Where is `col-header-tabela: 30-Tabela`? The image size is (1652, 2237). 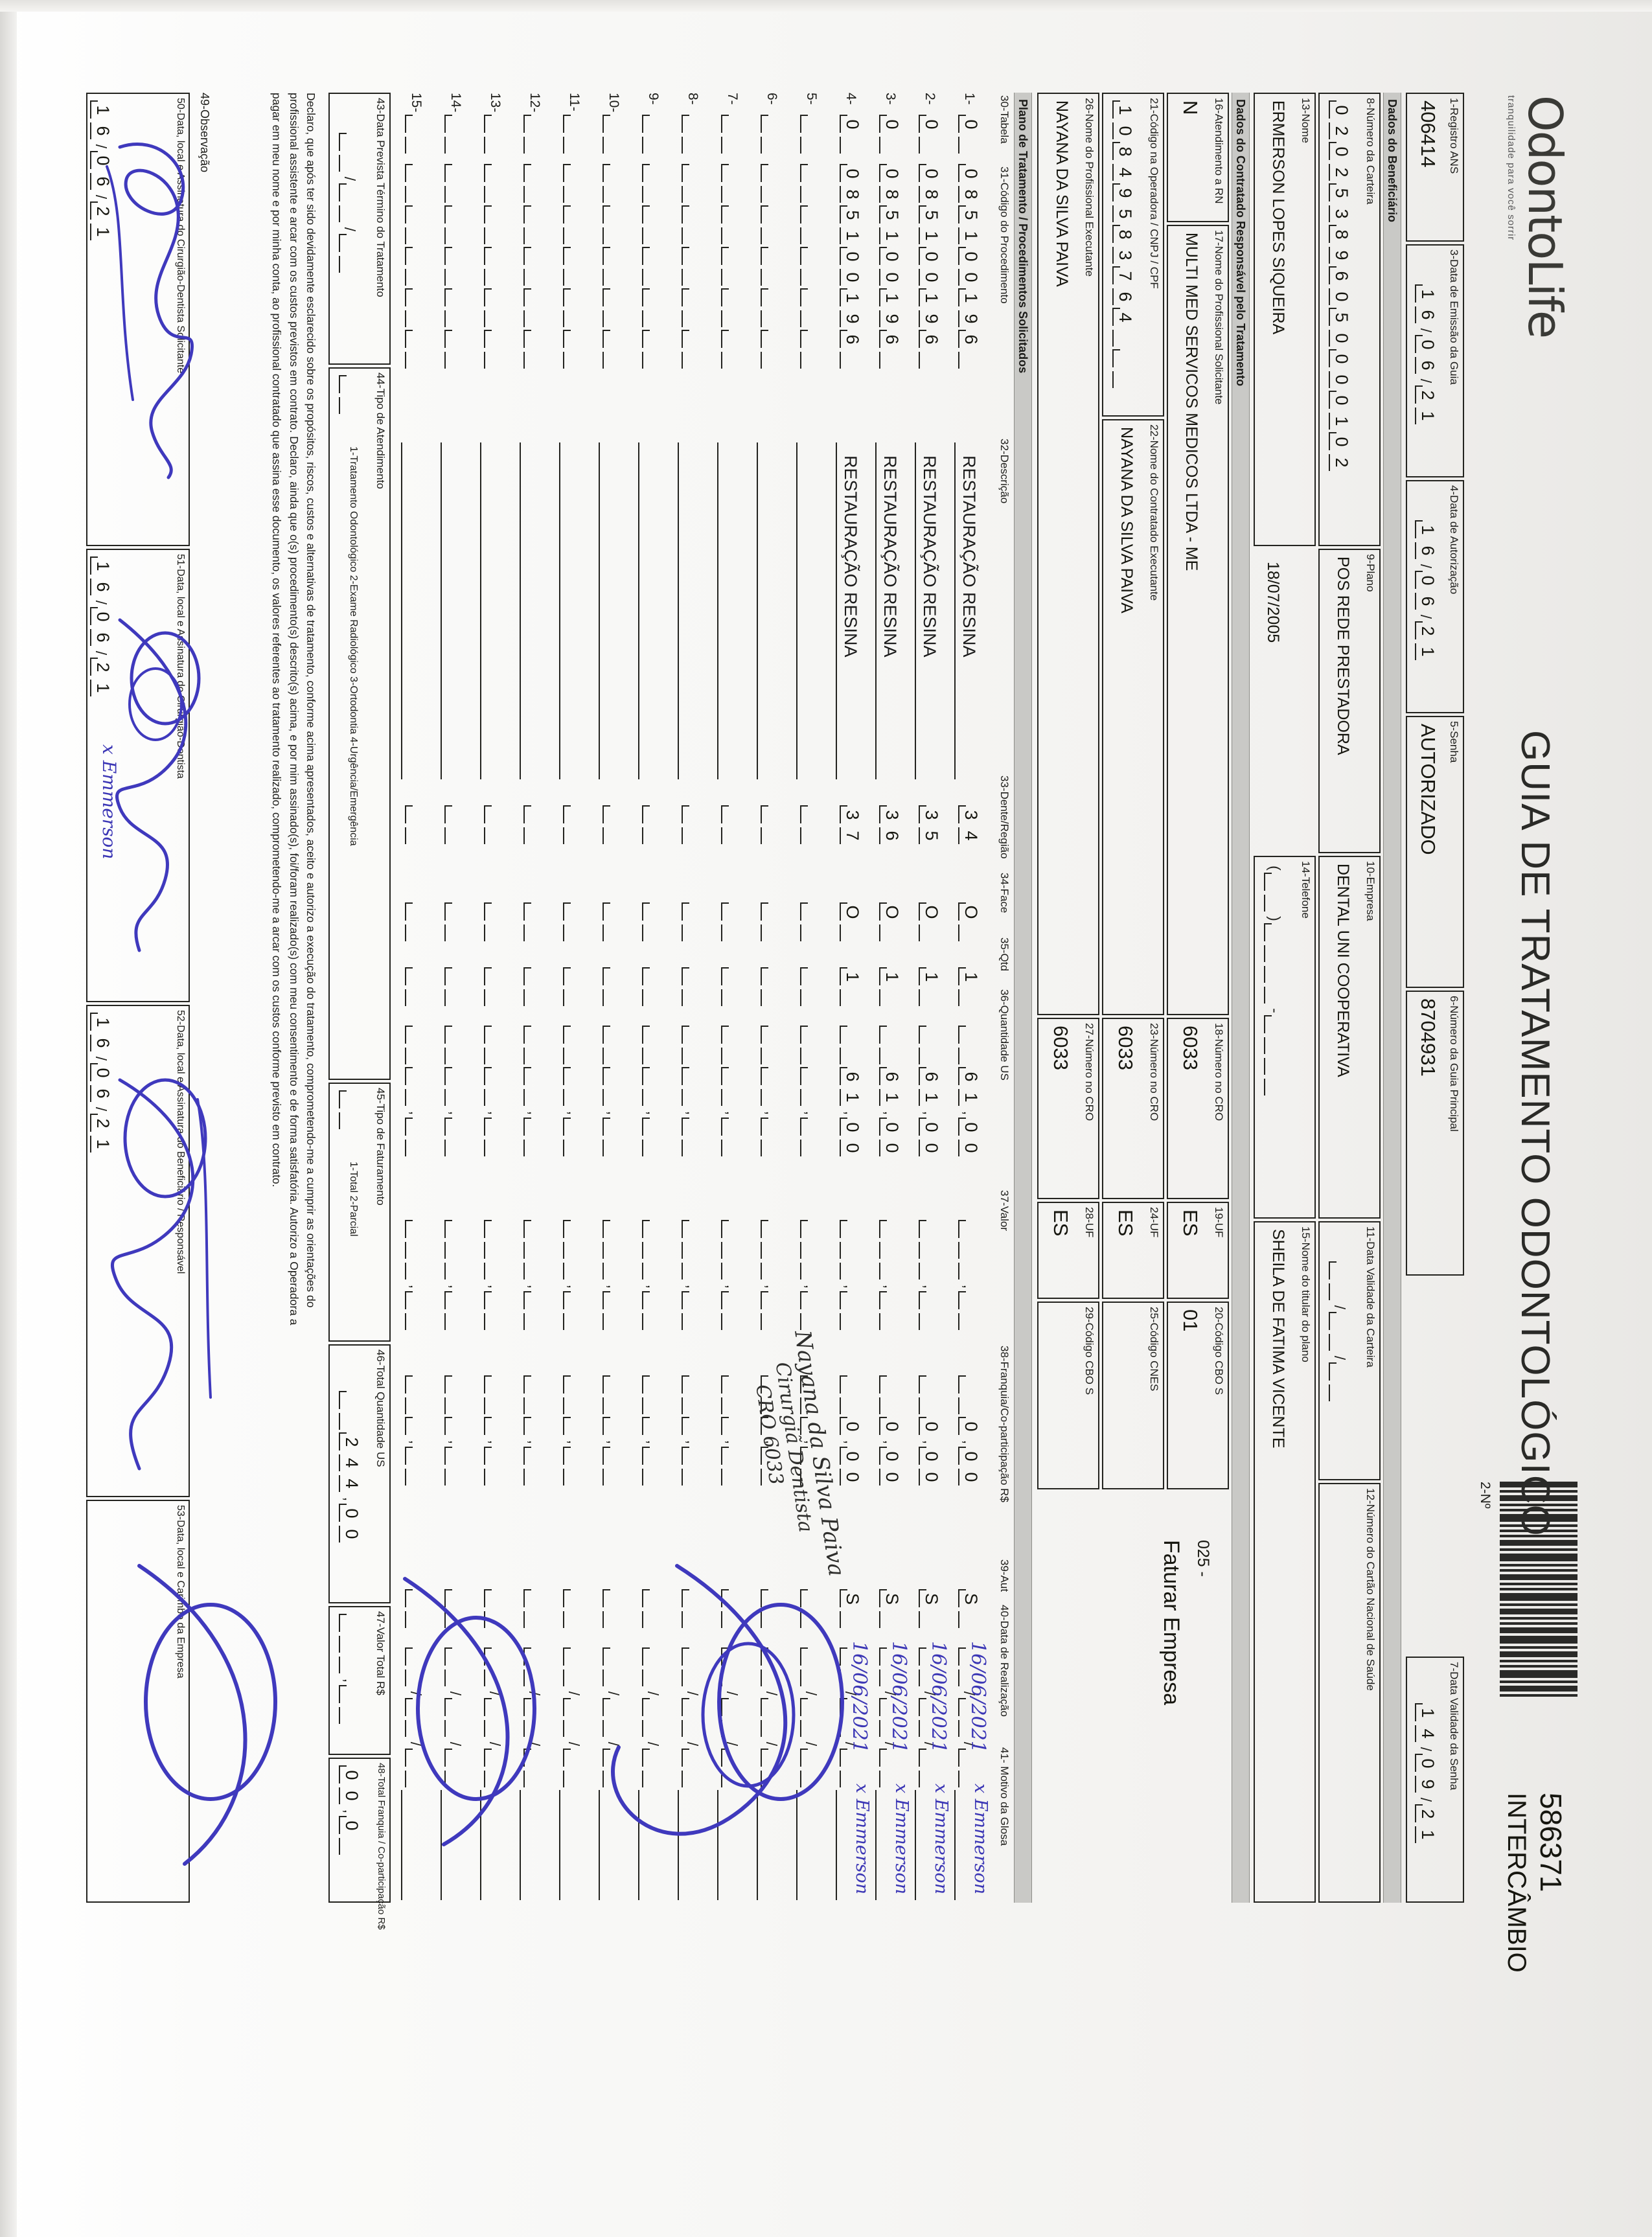
col-header-tabela: 30-Tabela is located at coordinates (1004, 119).